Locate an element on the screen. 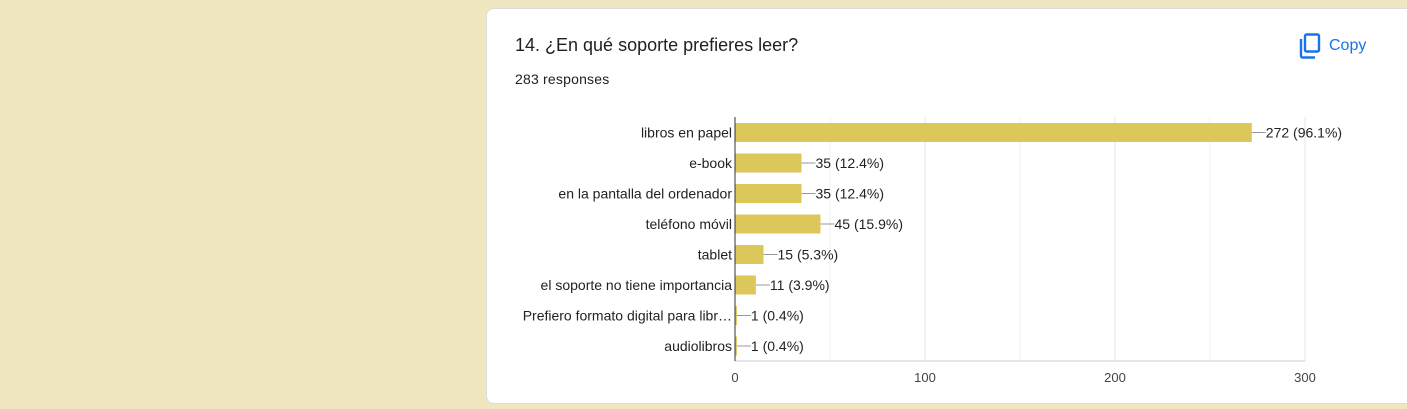  category-label: audiolibros is located at coordinates (698, 346).